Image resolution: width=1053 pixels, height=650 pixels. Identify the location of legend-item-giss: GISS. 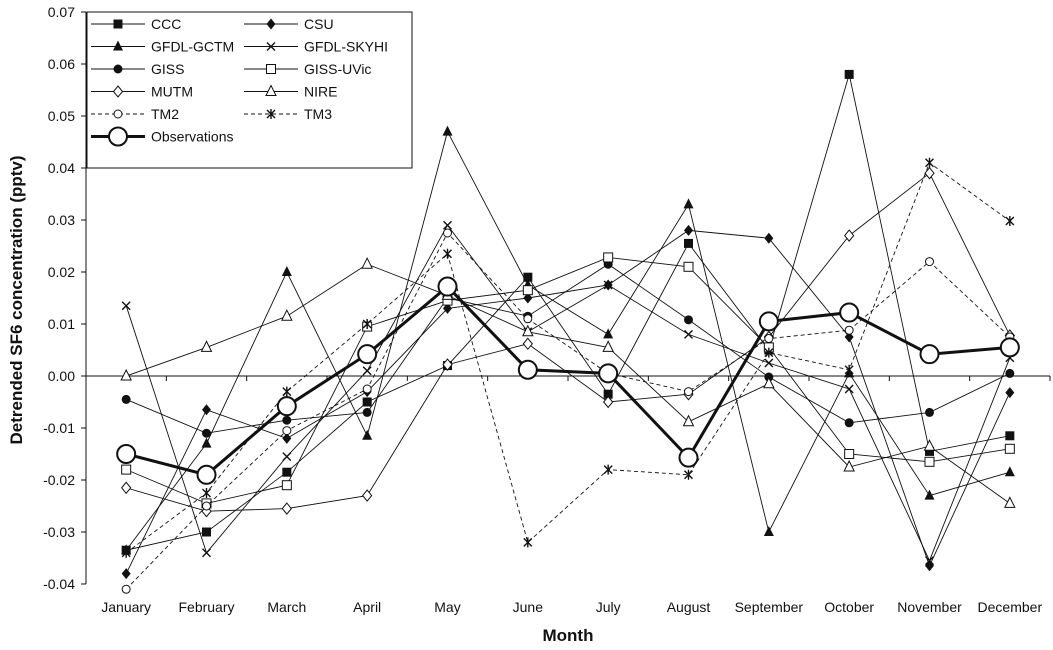
(137, 69).